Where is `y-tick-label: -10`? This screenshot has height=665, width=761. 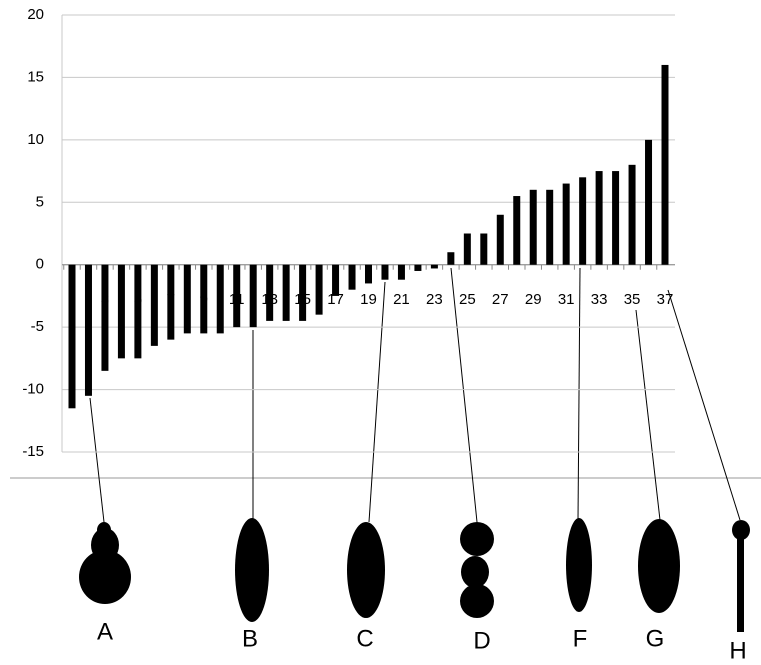
y-tick-label: -10 is located at coordinates (33, 389).